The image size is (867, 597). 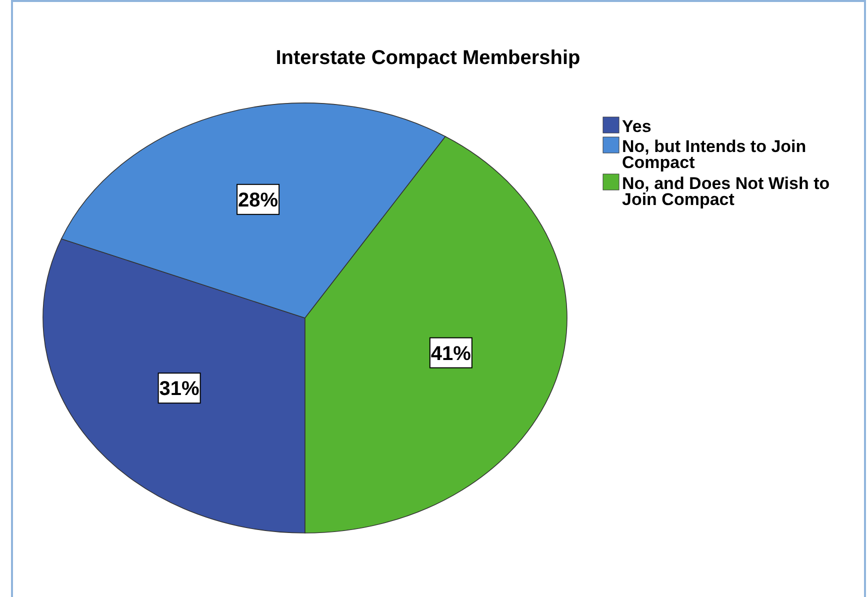 I want to click on data-label: 28%, so click(x=258, y=200).